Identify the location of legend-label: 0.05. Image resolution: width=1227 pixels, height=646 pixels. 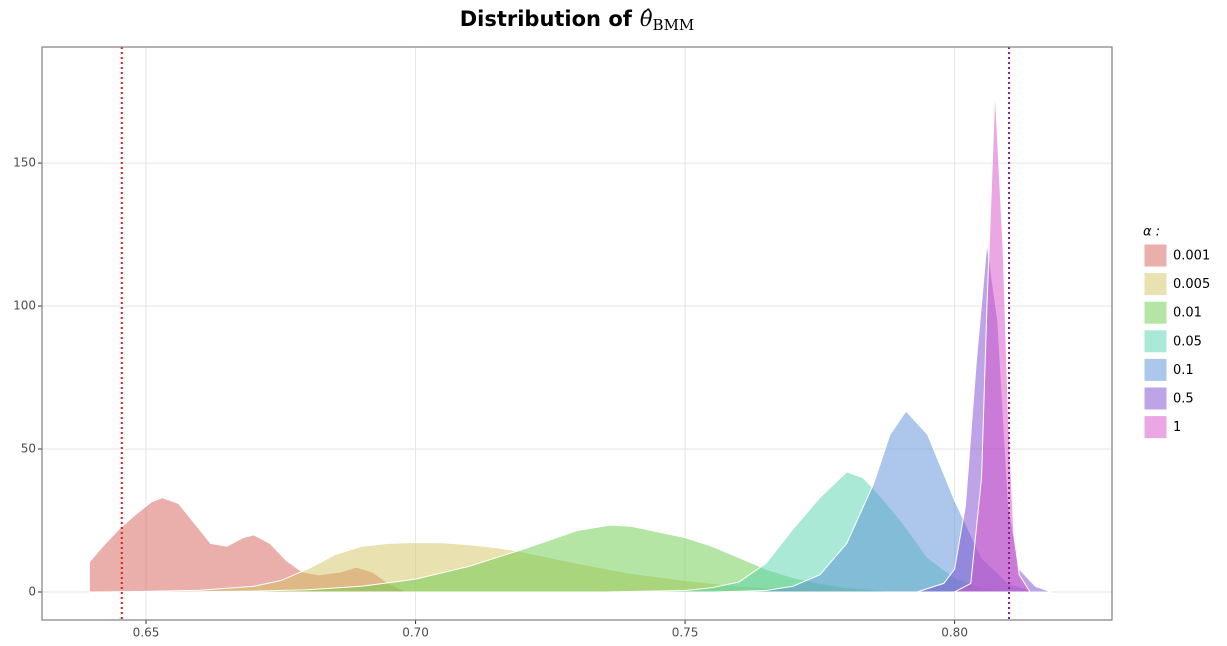
(1187, 341).